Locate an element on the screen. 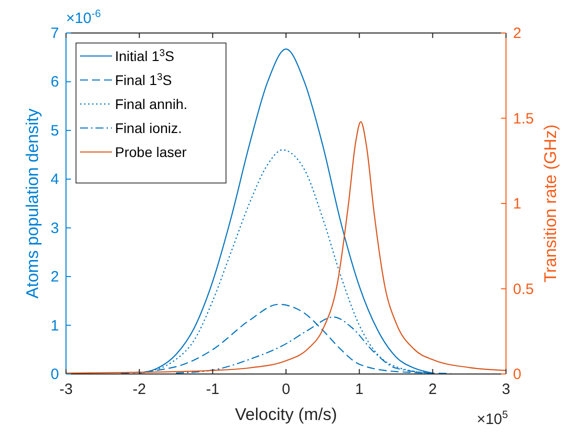 The height and width of the screenshot is (434, 575). text: ×10$^{-6}$ is located at coordinates (83, 17).